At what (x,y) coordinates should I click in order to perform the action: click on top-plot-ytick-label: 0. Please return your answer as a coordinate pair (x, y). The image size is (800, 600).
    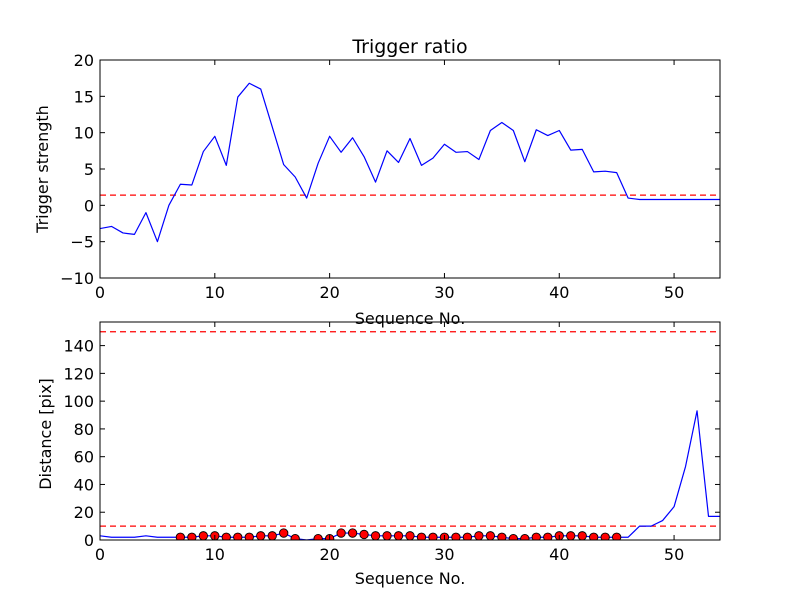
    Looking at the image, I should click on (89, 205).